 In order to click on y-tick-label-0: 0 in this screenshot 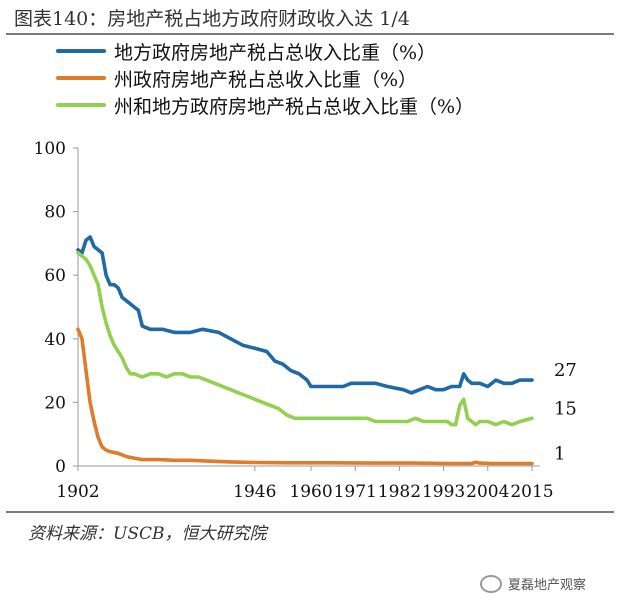, I will do `click(60, 467)`.